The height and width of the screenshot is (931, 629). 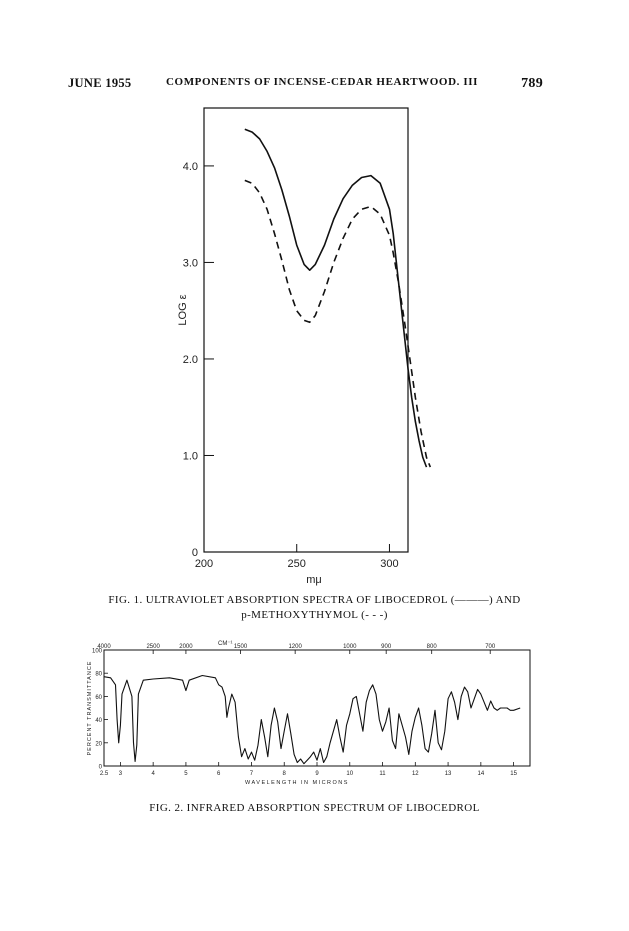 What do you see at coordinates (98, 675) in the screenshot?
I see `ir-y-tick-label: 80` at bounding box center [98, 675].